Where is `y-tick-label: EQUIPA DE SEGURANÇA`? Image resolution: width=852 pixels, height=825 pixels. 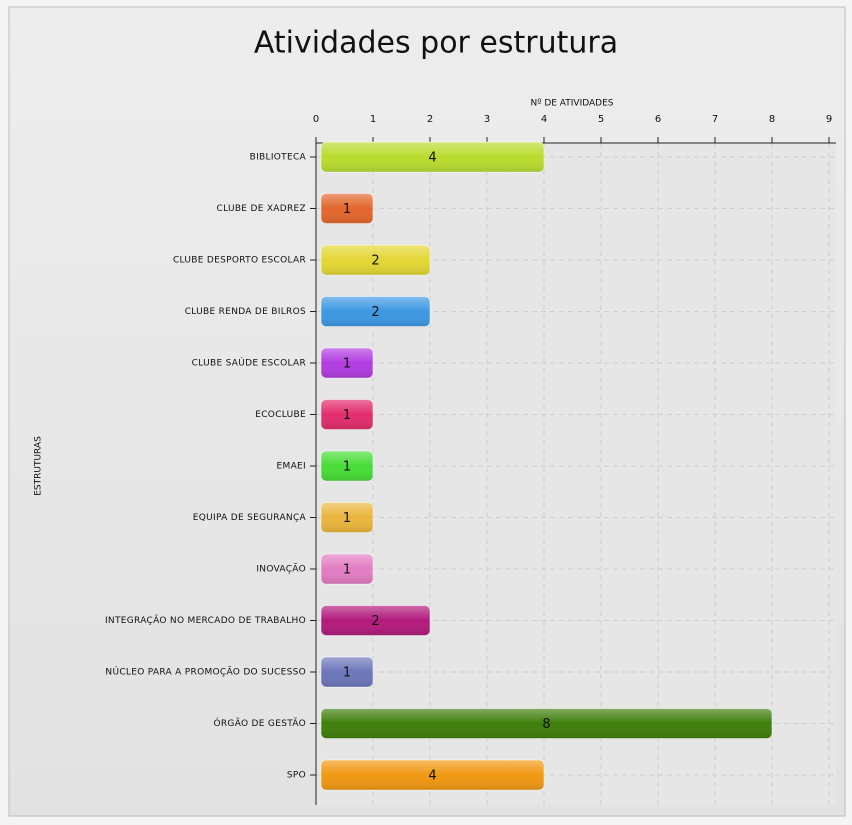
y-tick-label: EQUIPA DE SEGURANÇA is located at coordinates (250, 518).